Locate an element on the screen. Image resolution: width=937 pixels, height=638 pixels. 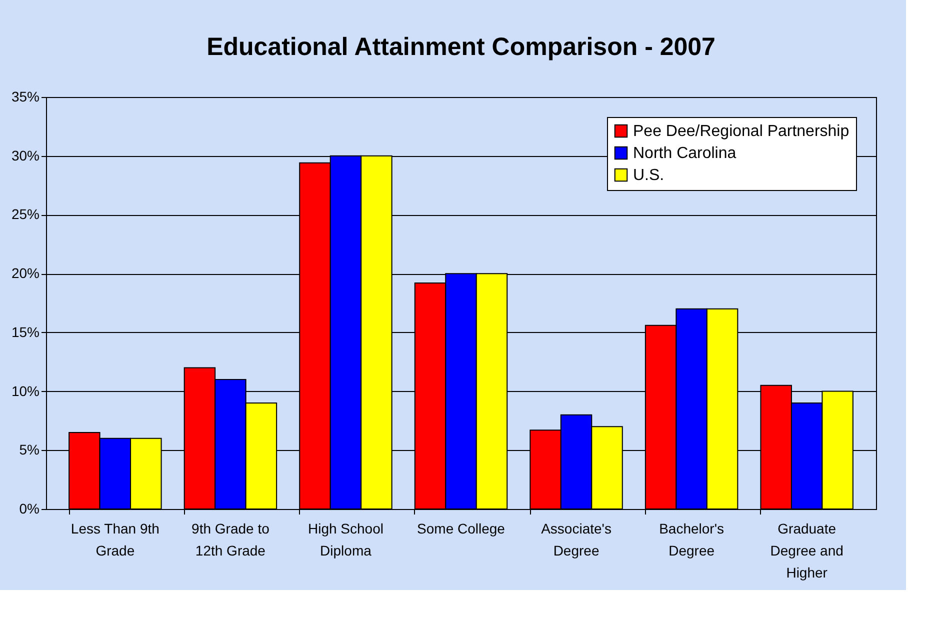
x-tick-label: Associate's Degree is located at coordinates (576, 539).